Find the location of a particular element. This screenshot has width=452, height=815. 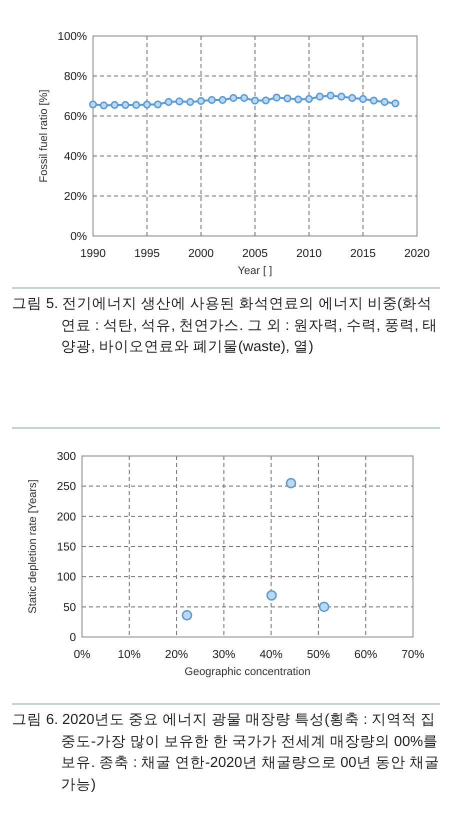

y-tick-label: 300 is located at coordinates (66, 457).